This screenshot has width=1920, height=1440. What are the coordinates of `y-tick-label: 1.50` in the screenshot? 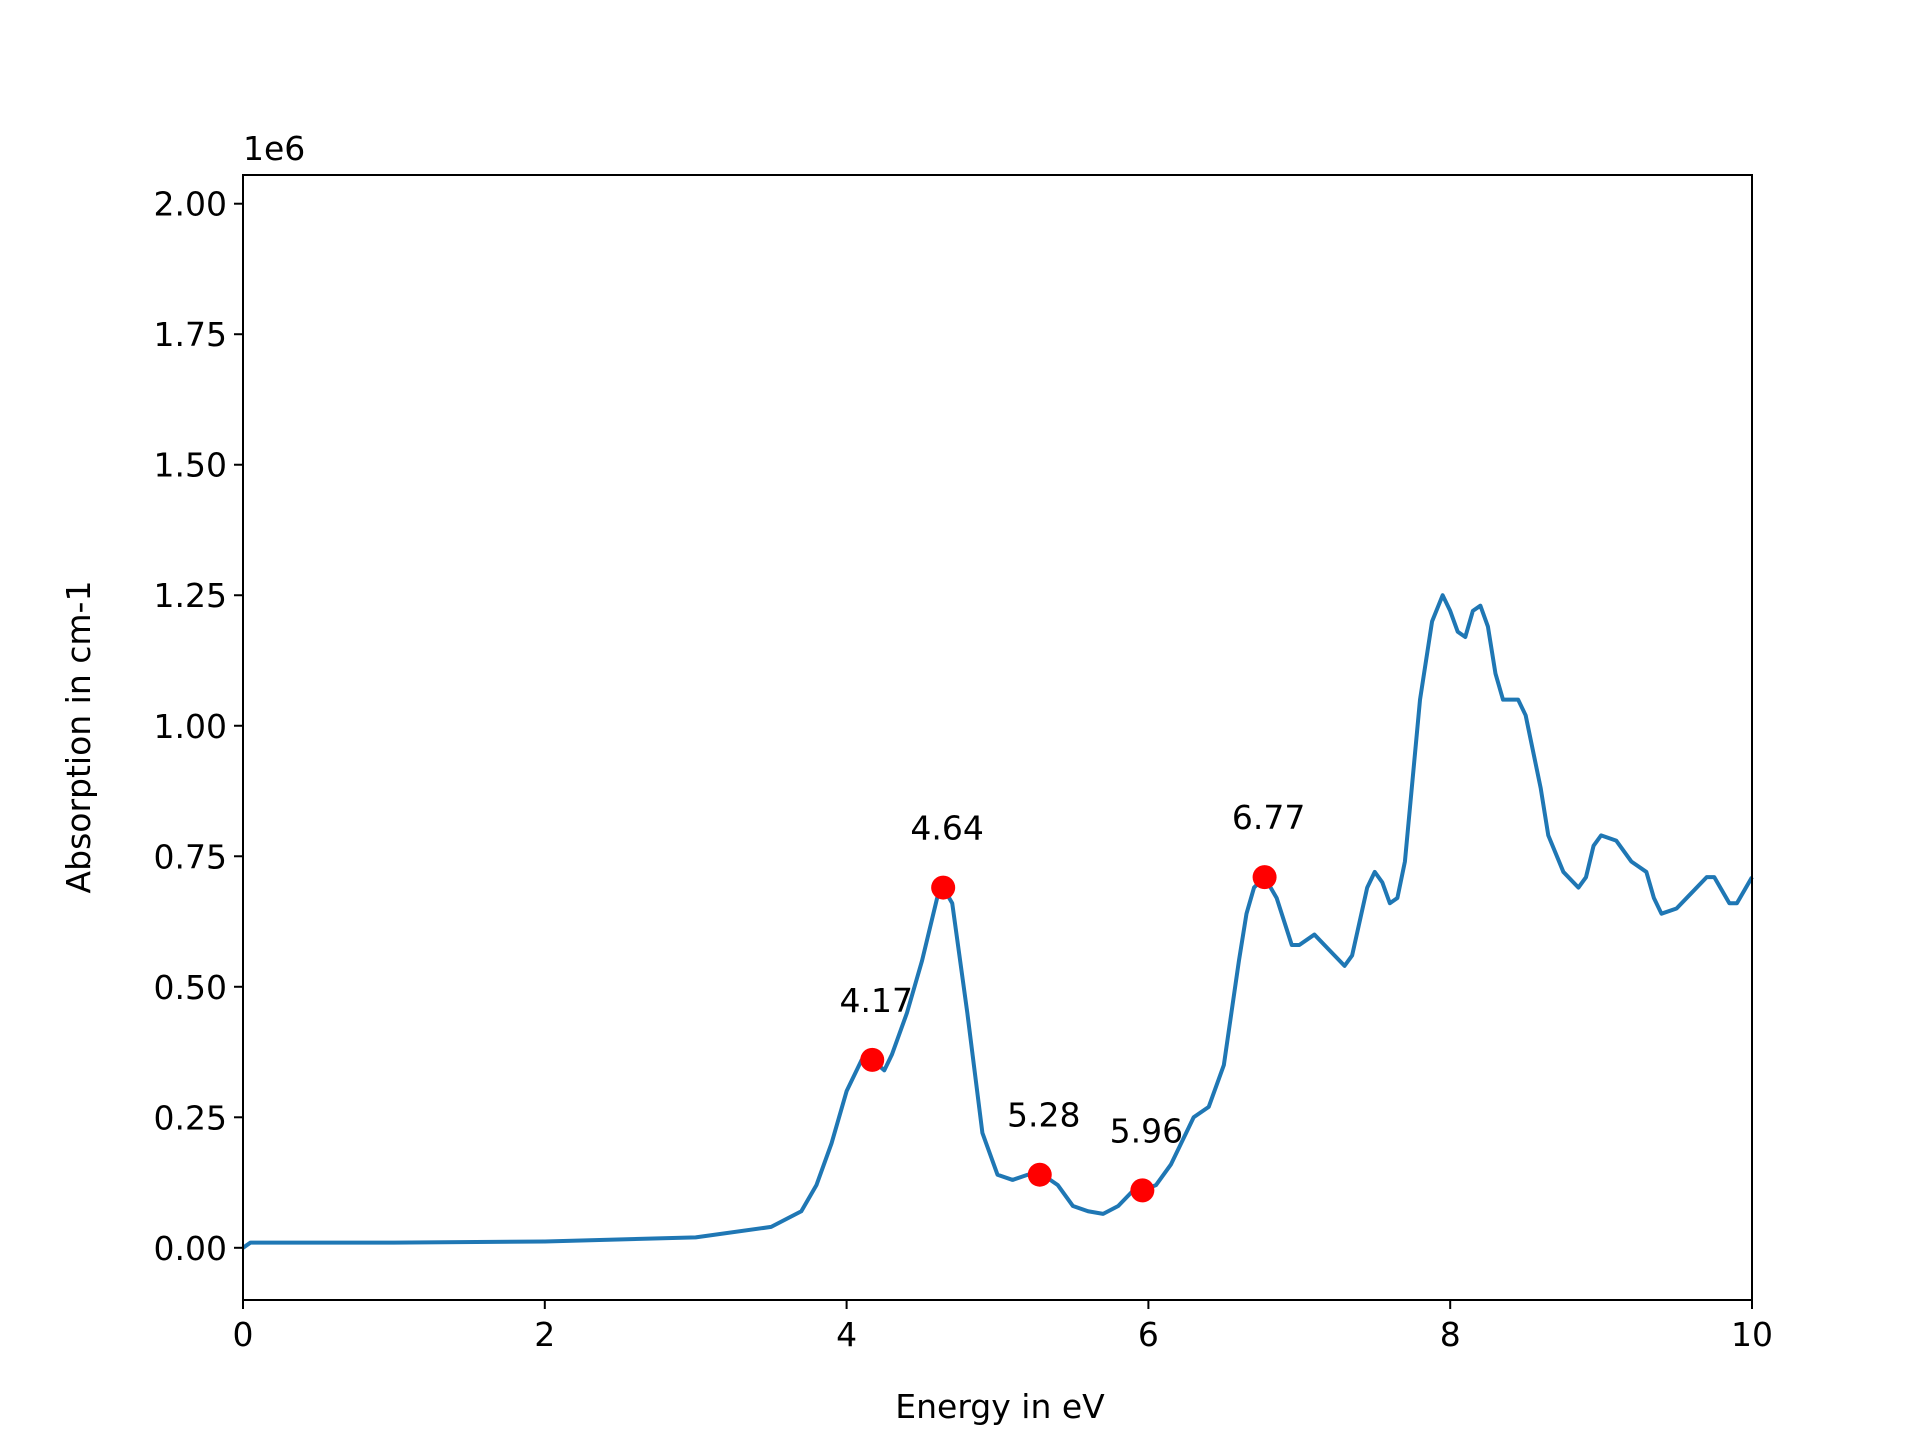 It's located at (190, 465).